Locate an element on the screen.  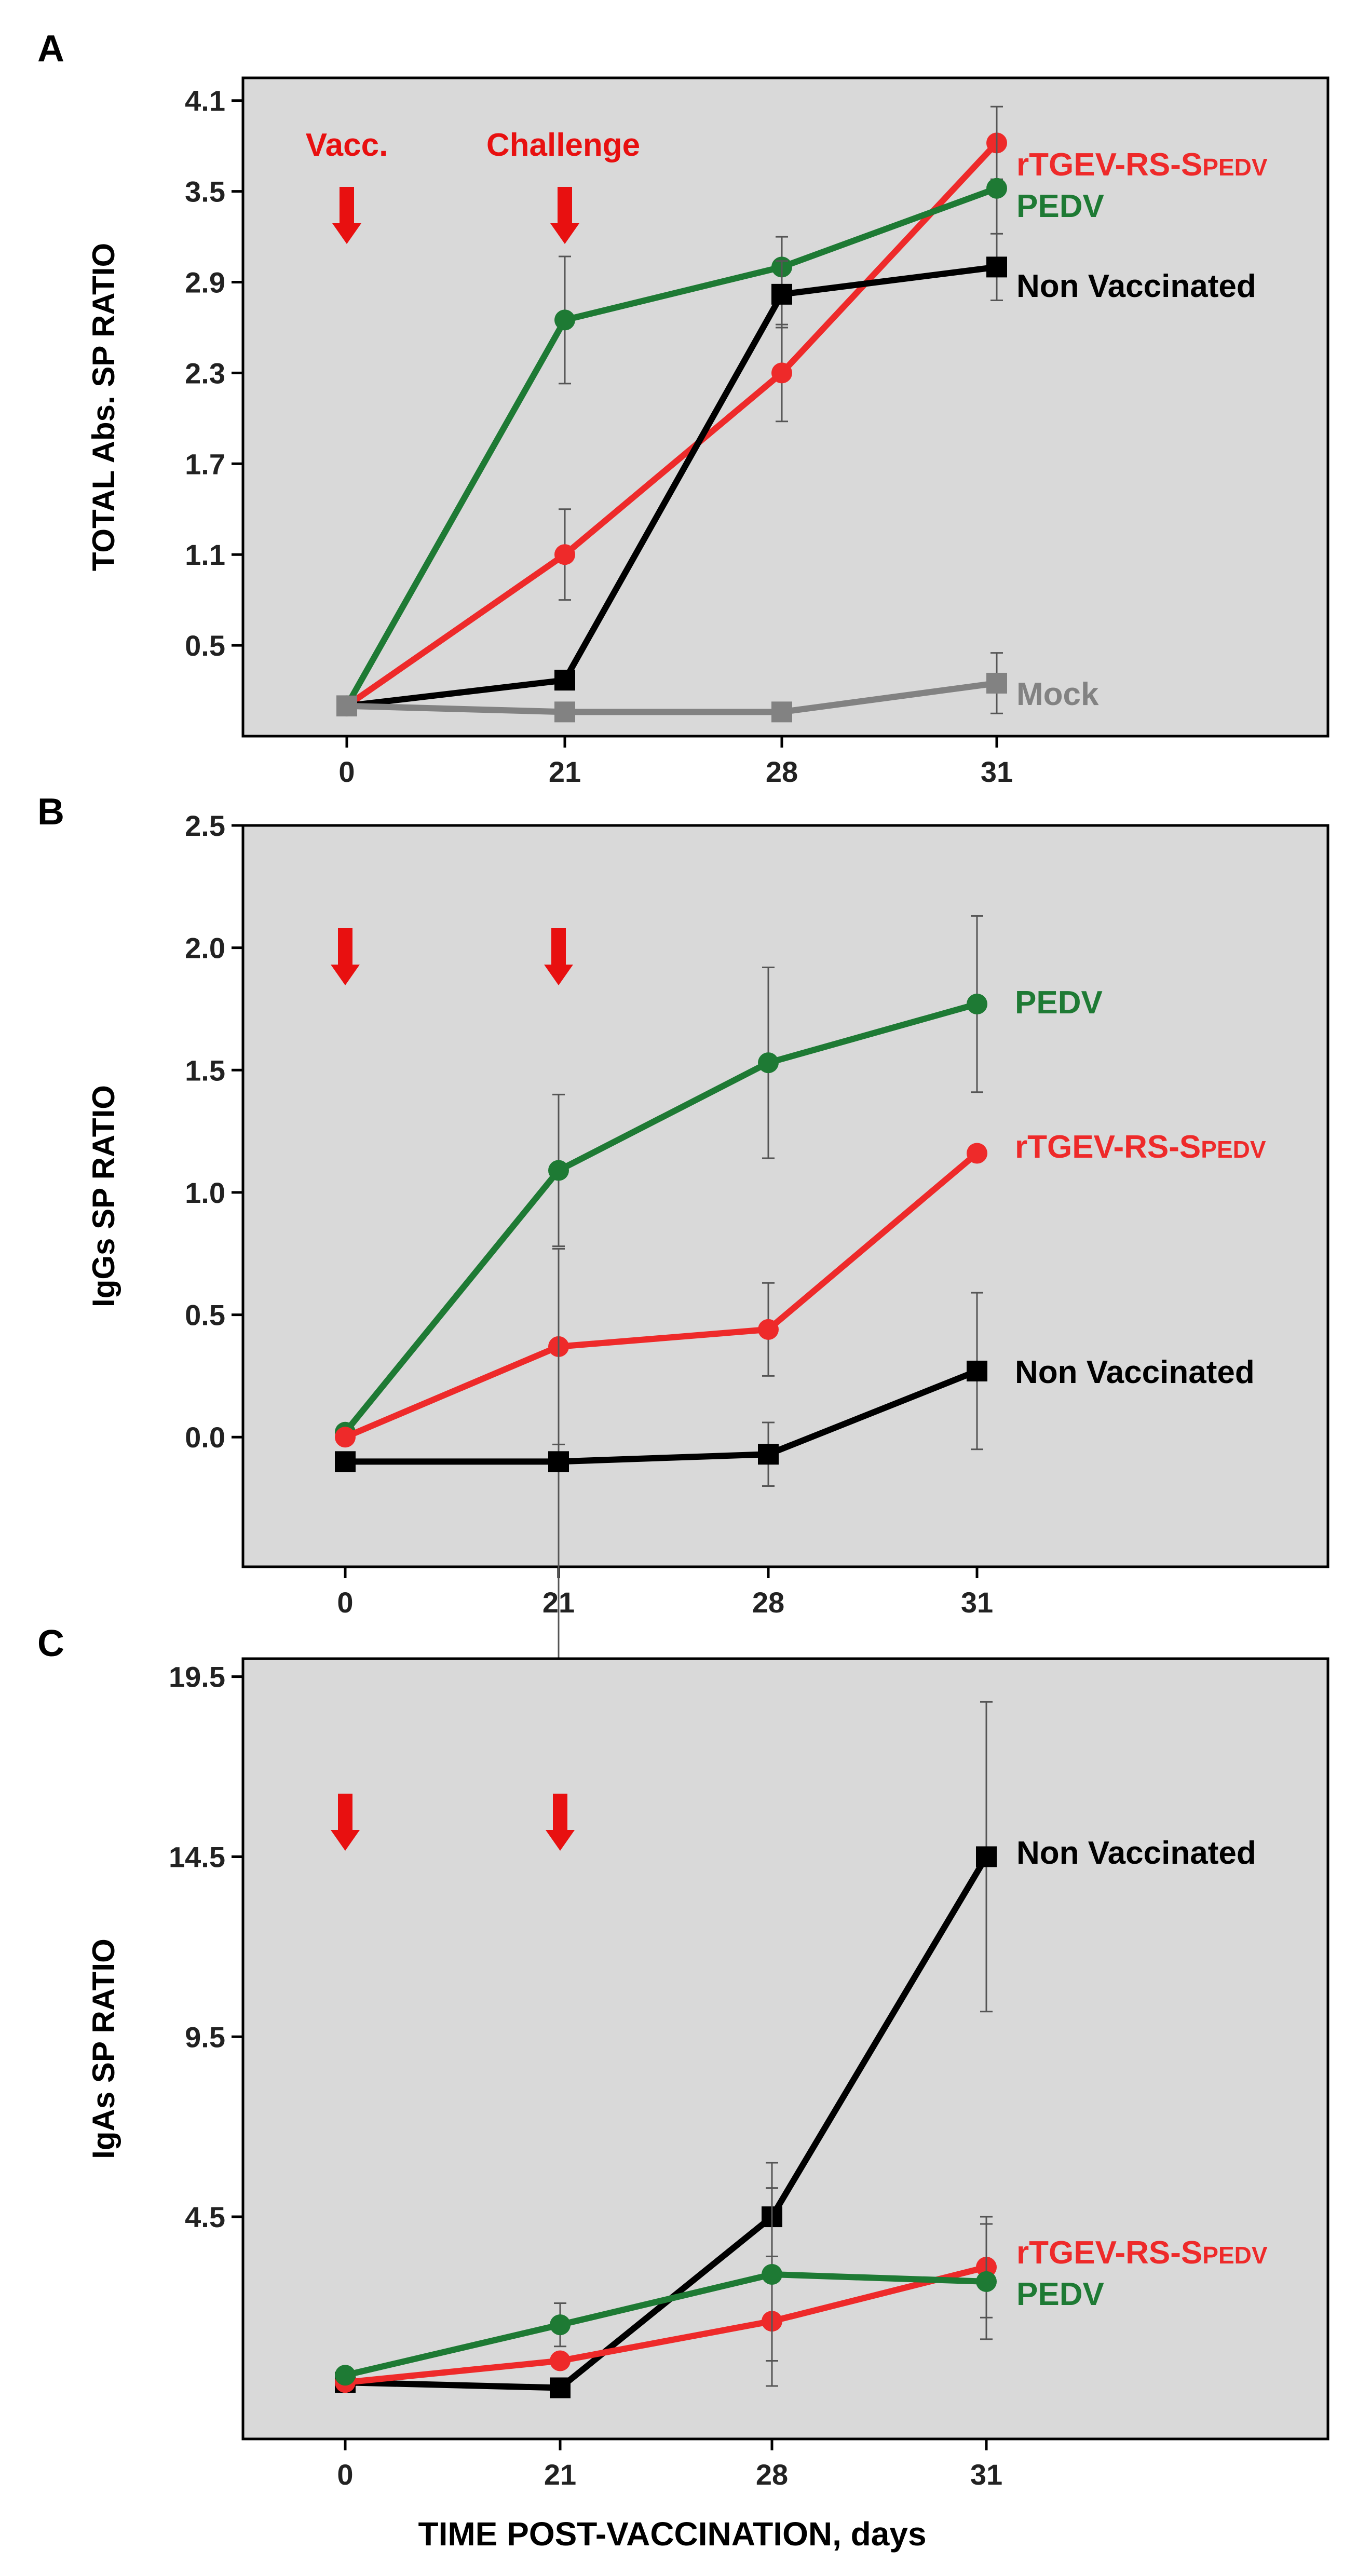
y-axis-title: IgGs SP RATIO is located at coordinates (103, 1196).